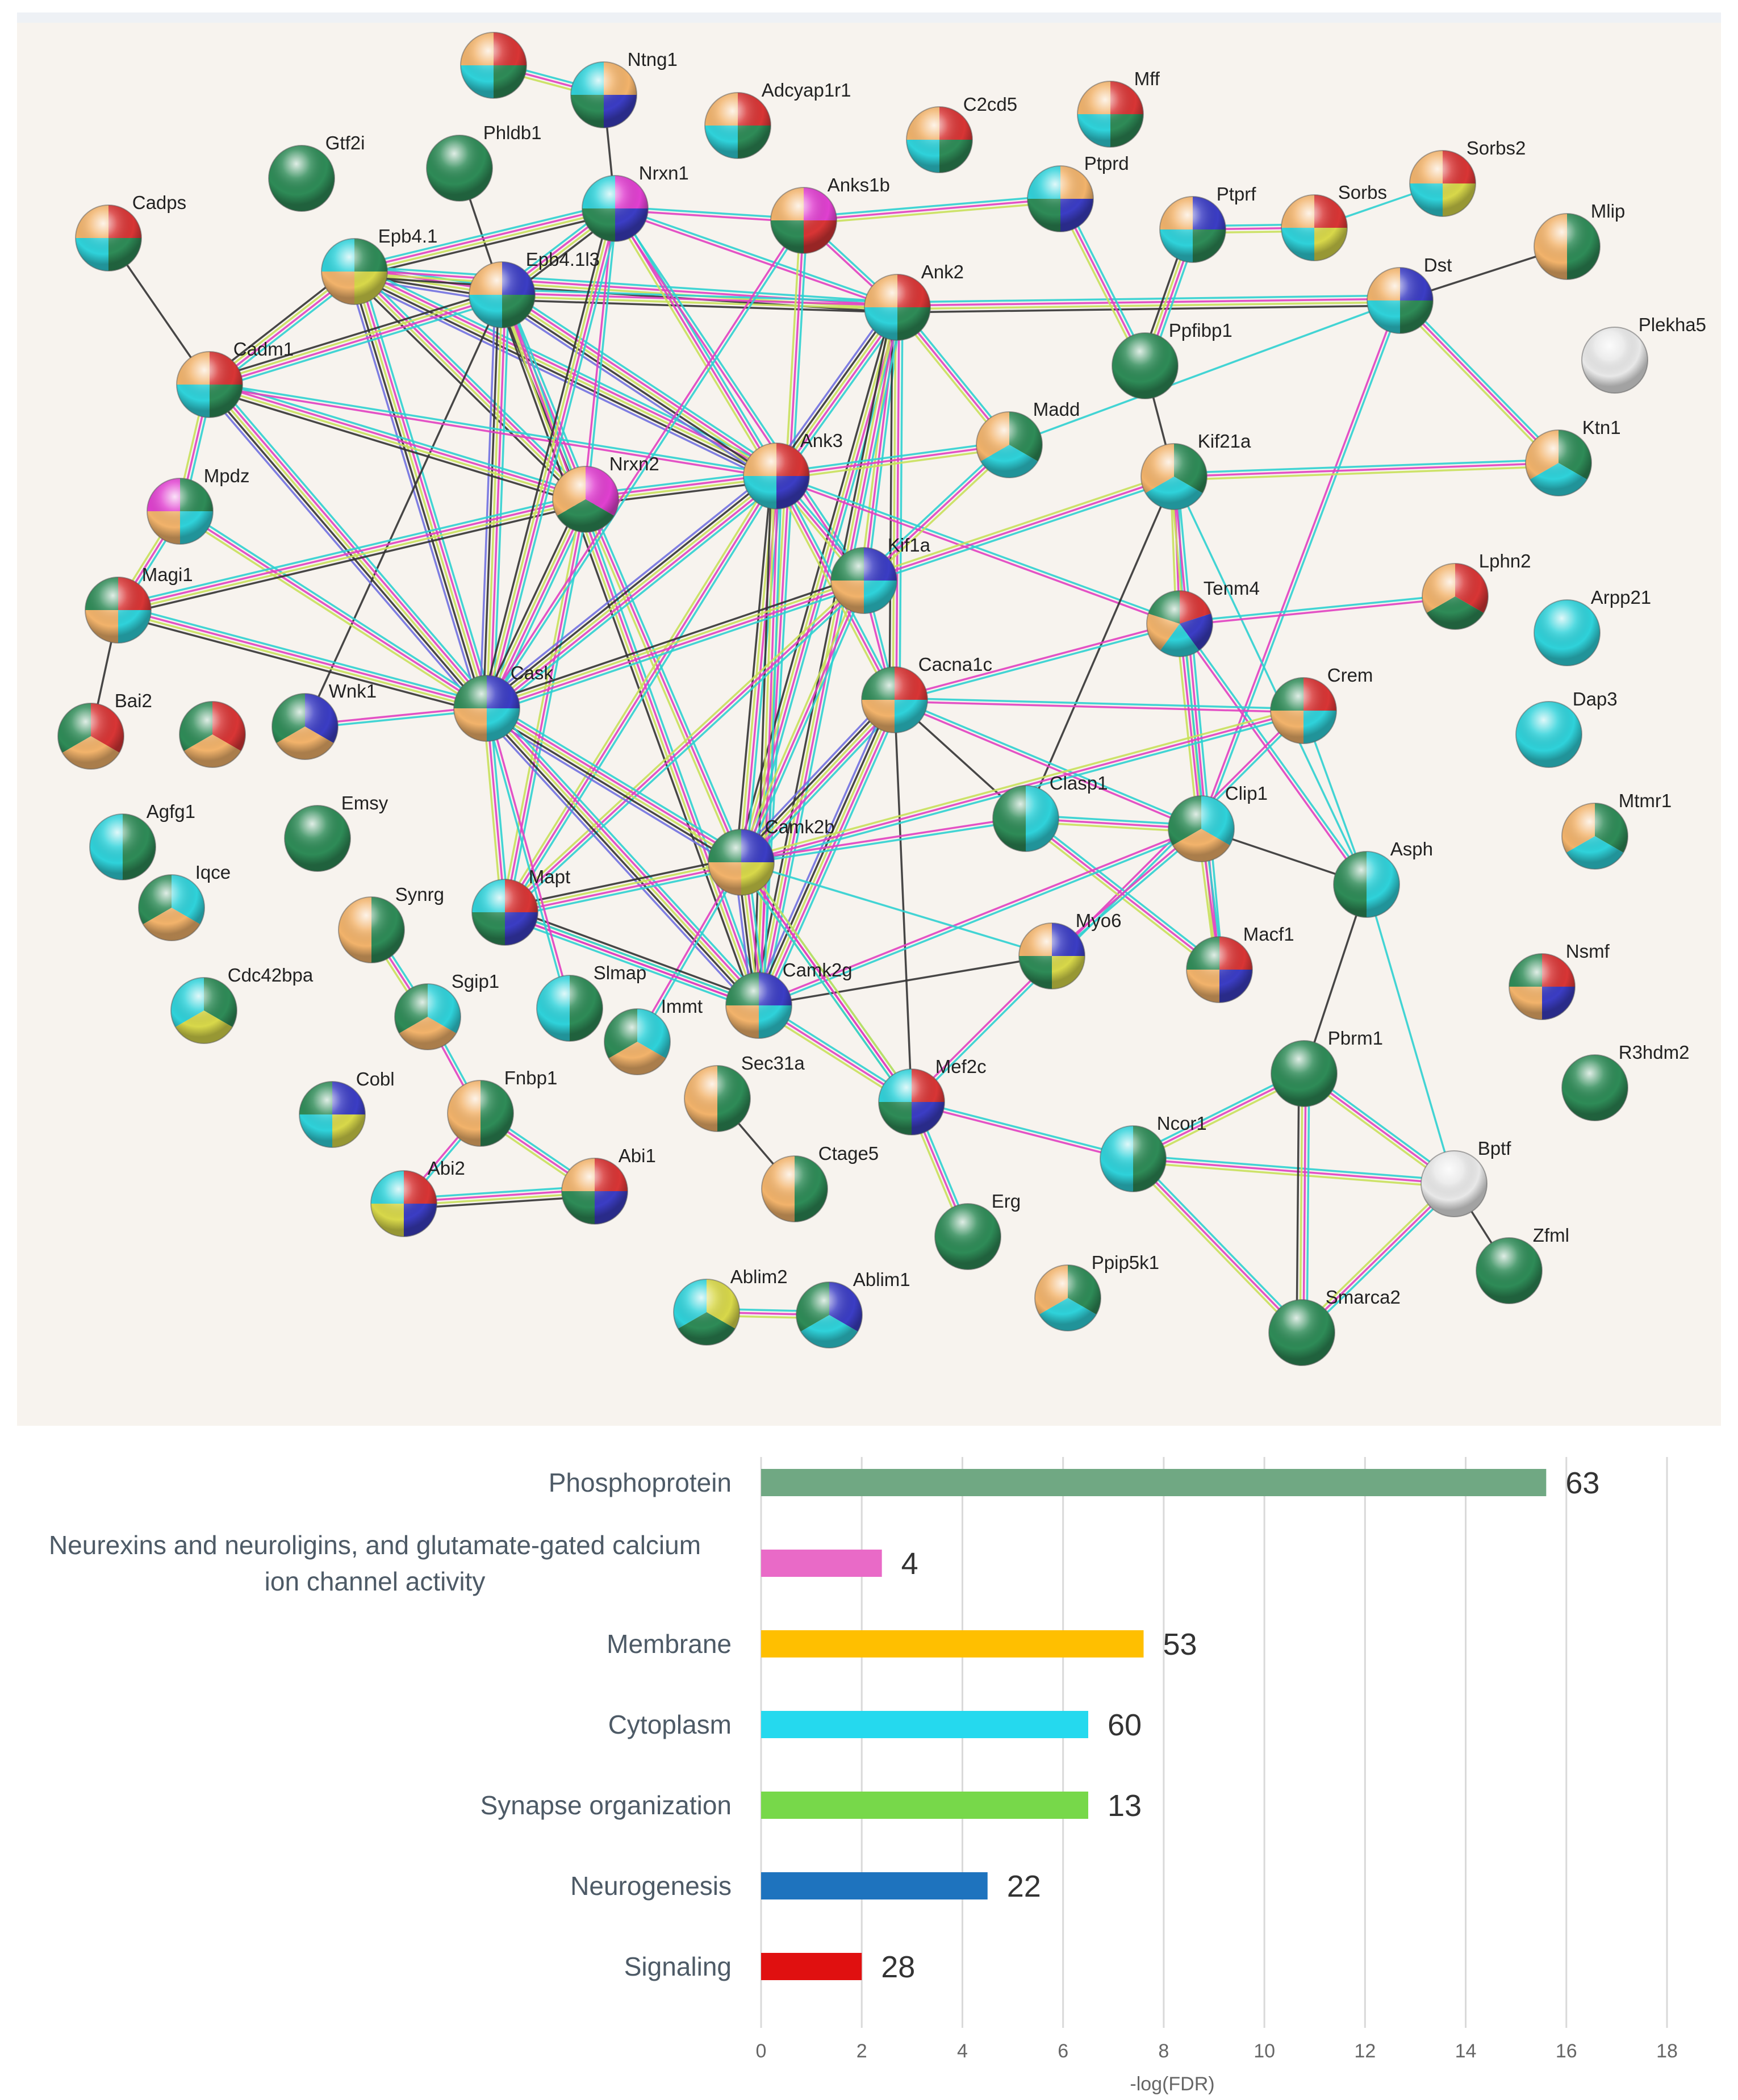 The width and height of the screenshot is (1738, 2100). What do you see at coordinates (1616, 830) in the screenshot?
I see `node-mtmr1: Mtmr1` at bounding box center [1616, 830].